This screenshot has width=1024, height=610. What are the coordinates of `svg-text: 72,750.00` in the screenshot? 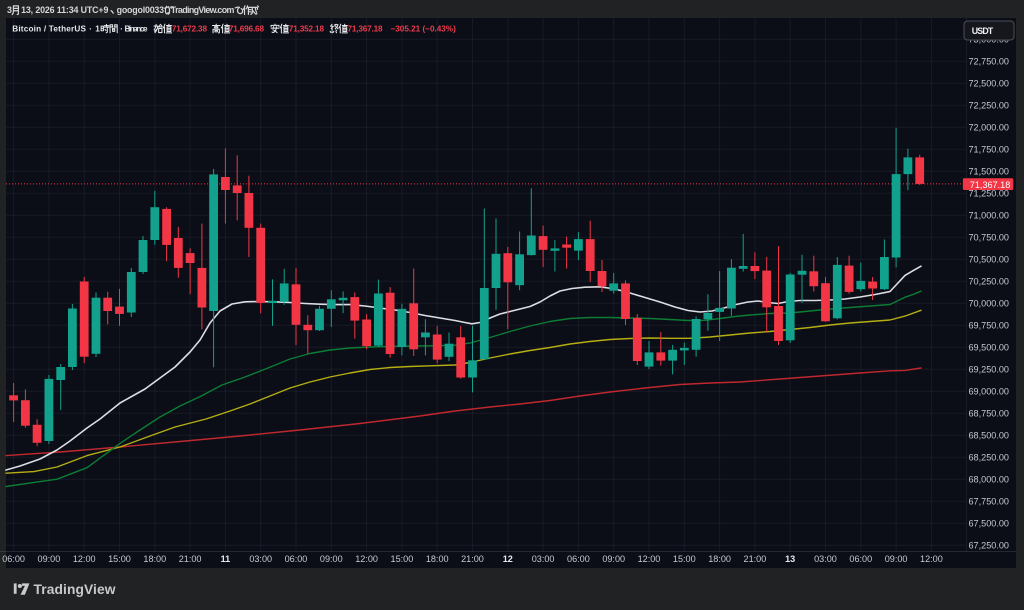 It's located at (989, 62).